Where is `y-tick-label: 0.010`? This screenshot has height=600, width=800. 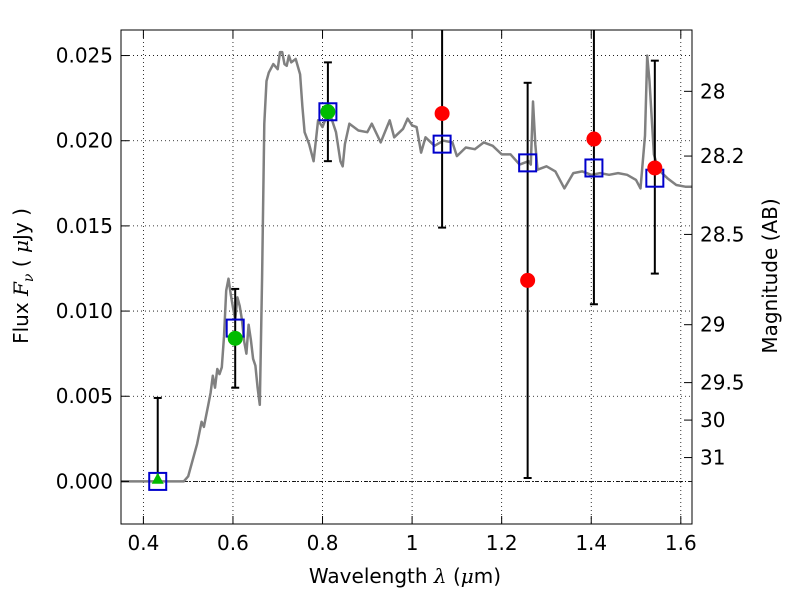
y-tick-label: 0.010 is located at coordinates (84, 311).